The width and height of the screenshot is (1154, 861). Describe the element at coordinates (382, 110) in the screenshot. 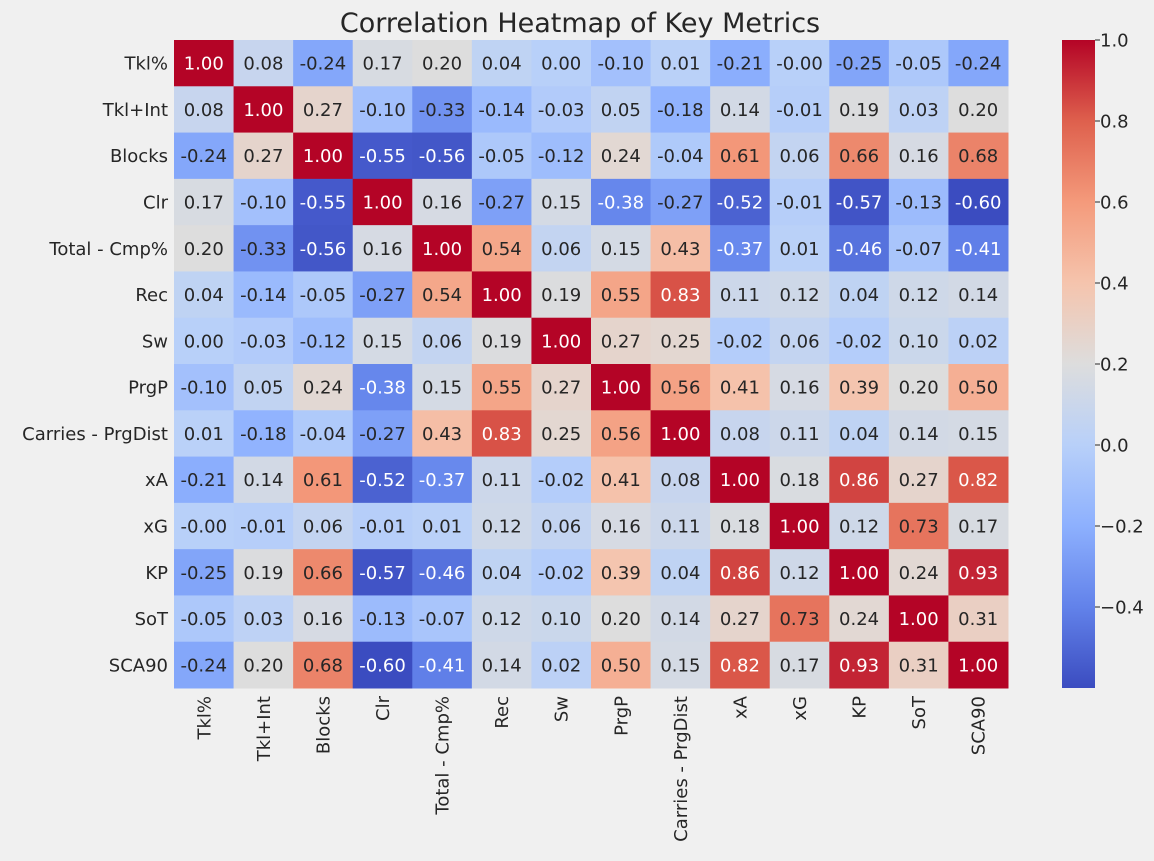

I see `cell-value-label: -0.10` at that location.